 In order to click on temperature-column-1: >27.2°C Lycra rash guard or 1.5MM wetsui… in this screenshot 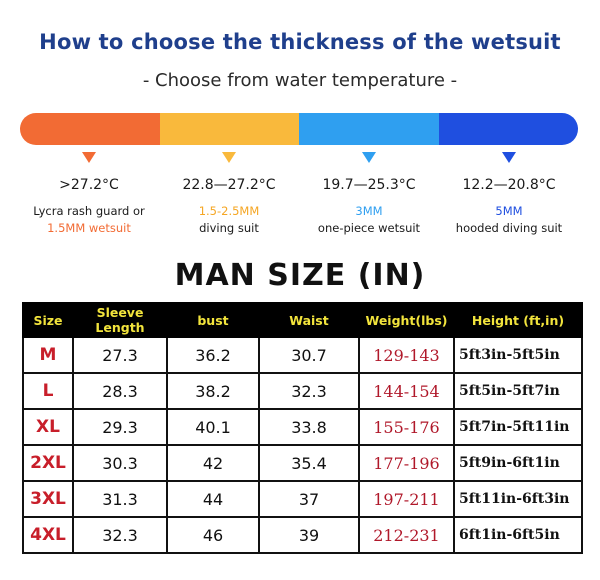, I will do `click(89, 193)`.